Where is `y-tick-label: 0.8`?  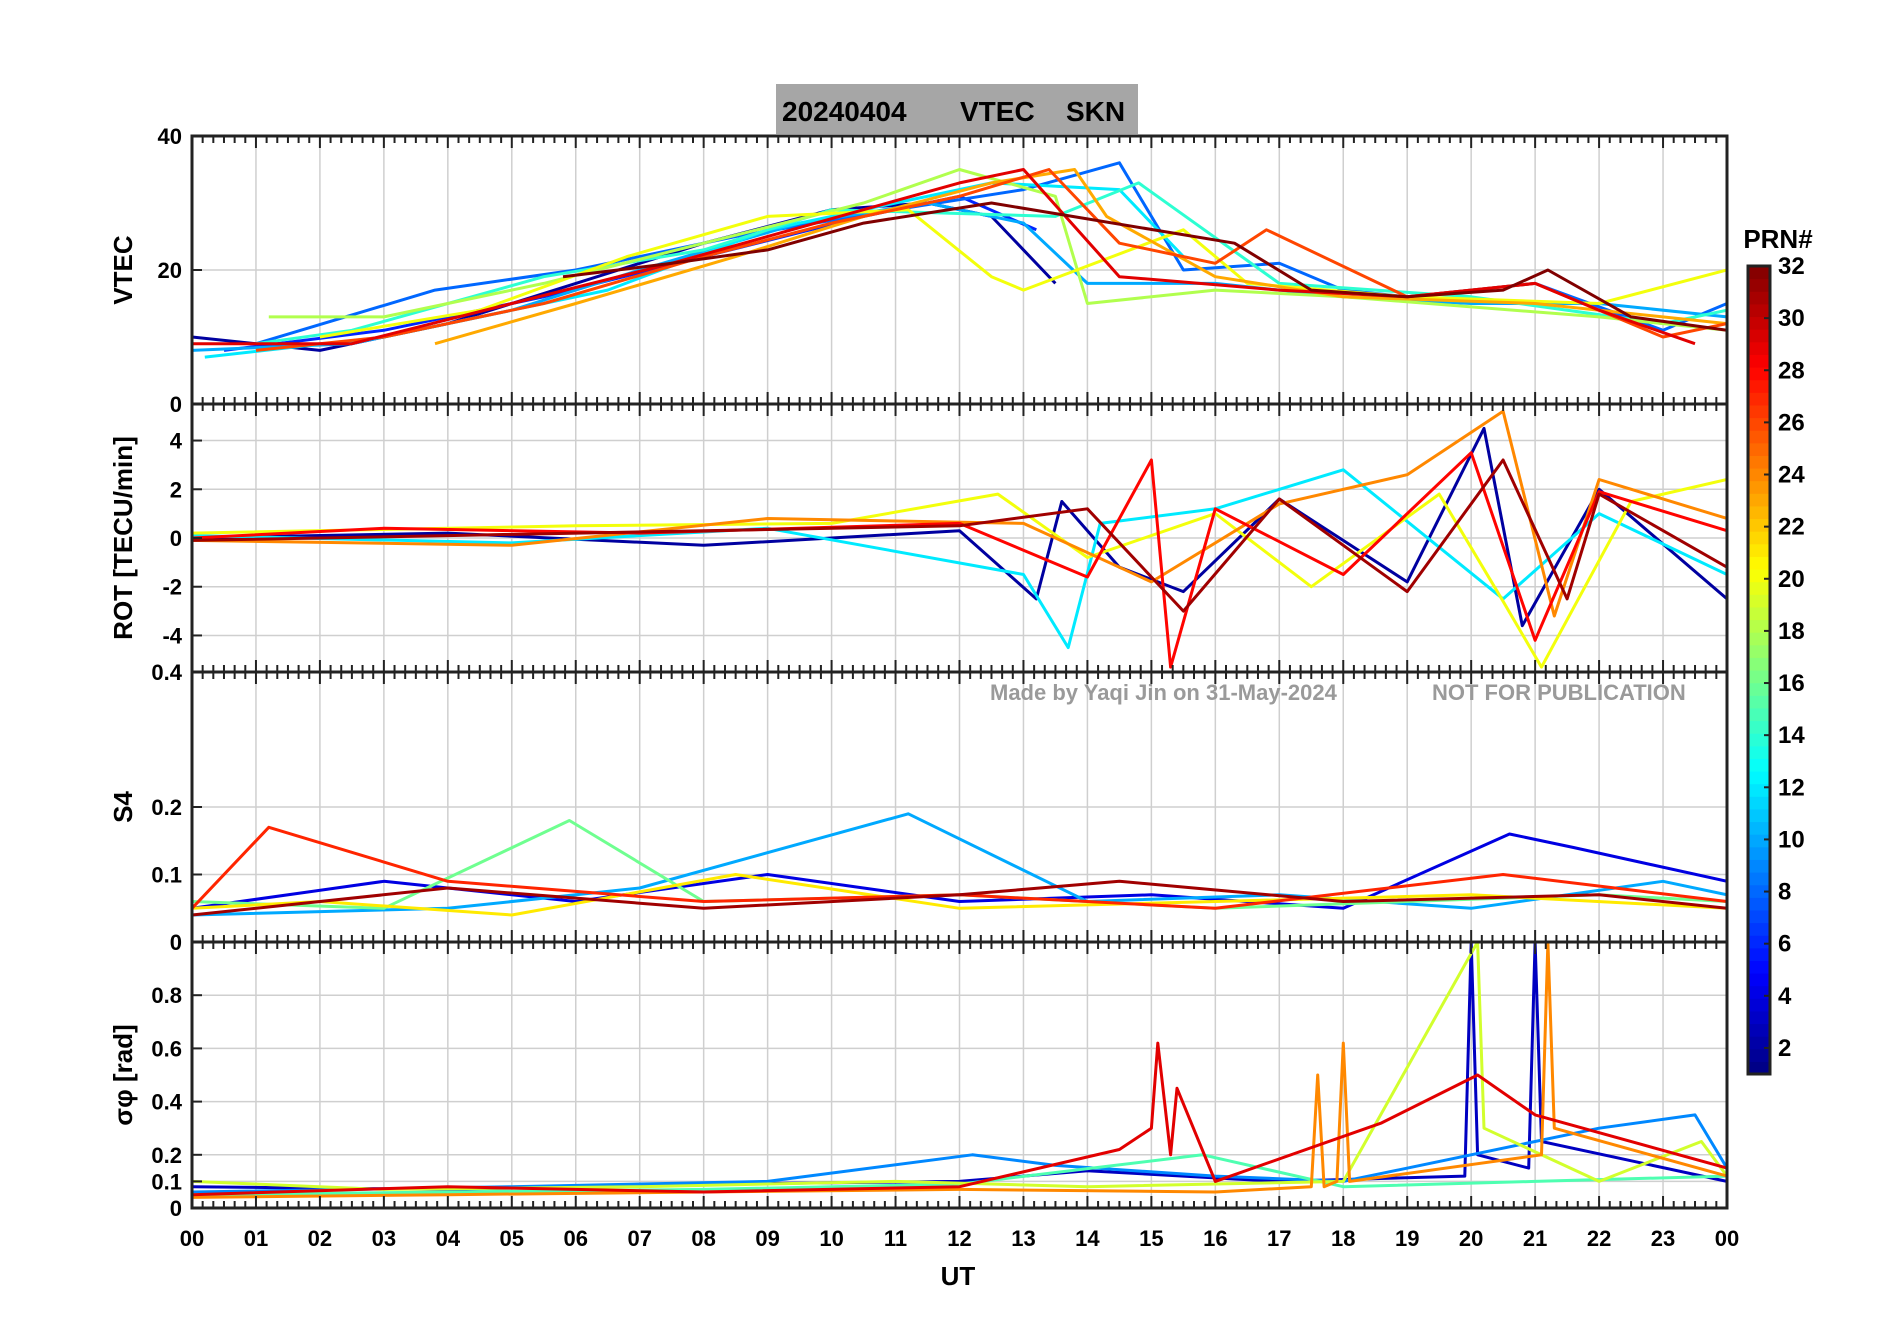
y-tick-label: 0.8 is located at coordinates (166, 995).